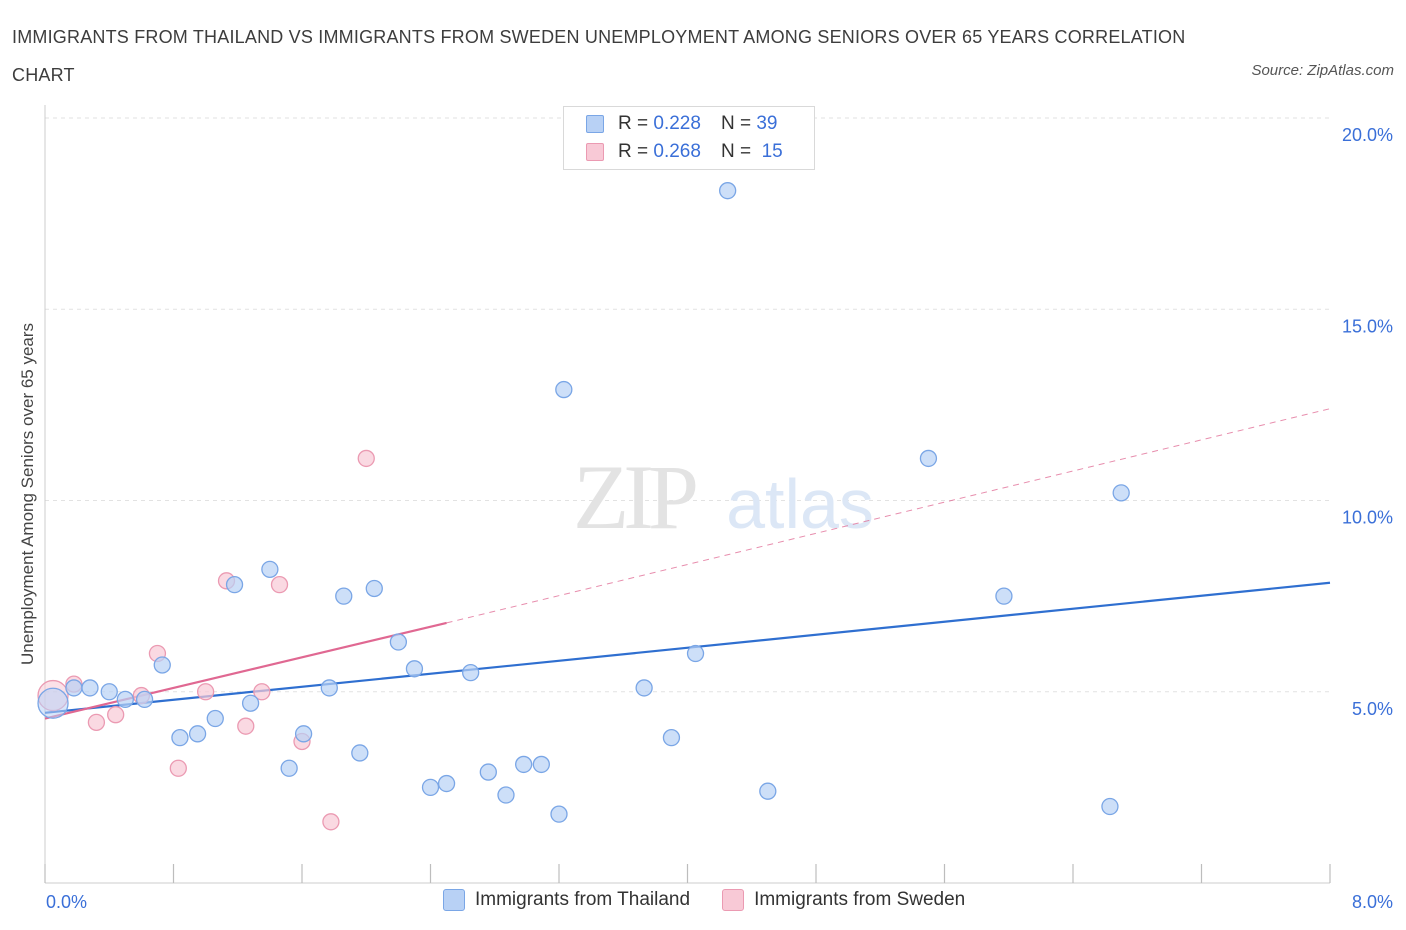  What do you see at coordinates (583, 899) in the screenshot?
I see `thailand-legend-label: Immigrants from Thailand` at bounding box center [583, 899].